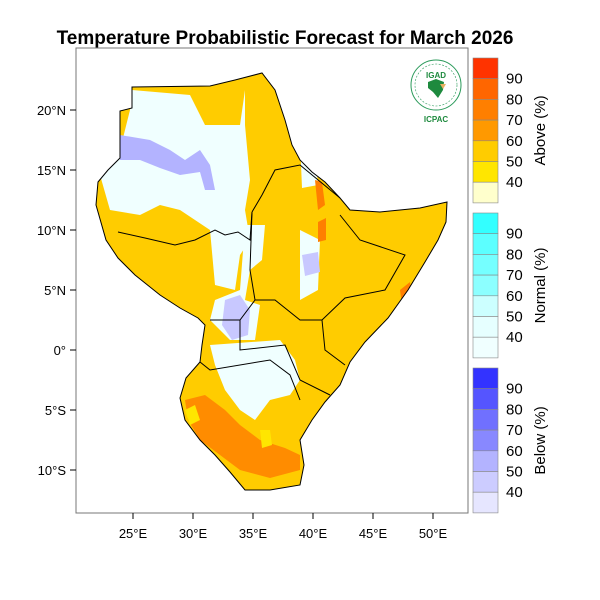 The width and height of the screenshot is (600, 600). Describe the element at coordinates (228, 426) in the screenshot. I see `above-light-zone` at that location.